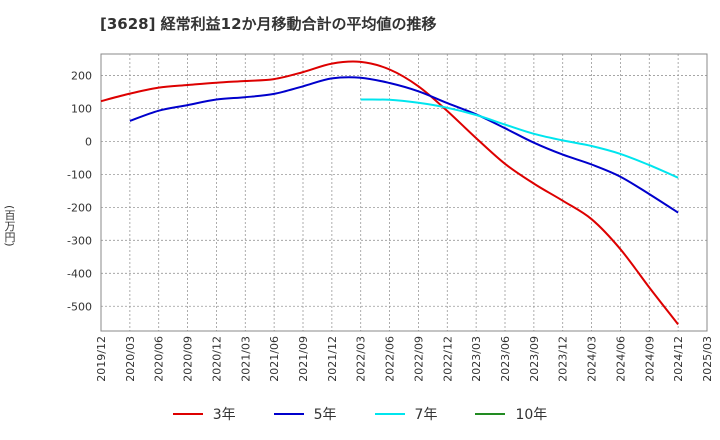  Describe the element at coordinates (130, 359) in the screenshot. I see `x-tick-label: 2020/03` at that location.